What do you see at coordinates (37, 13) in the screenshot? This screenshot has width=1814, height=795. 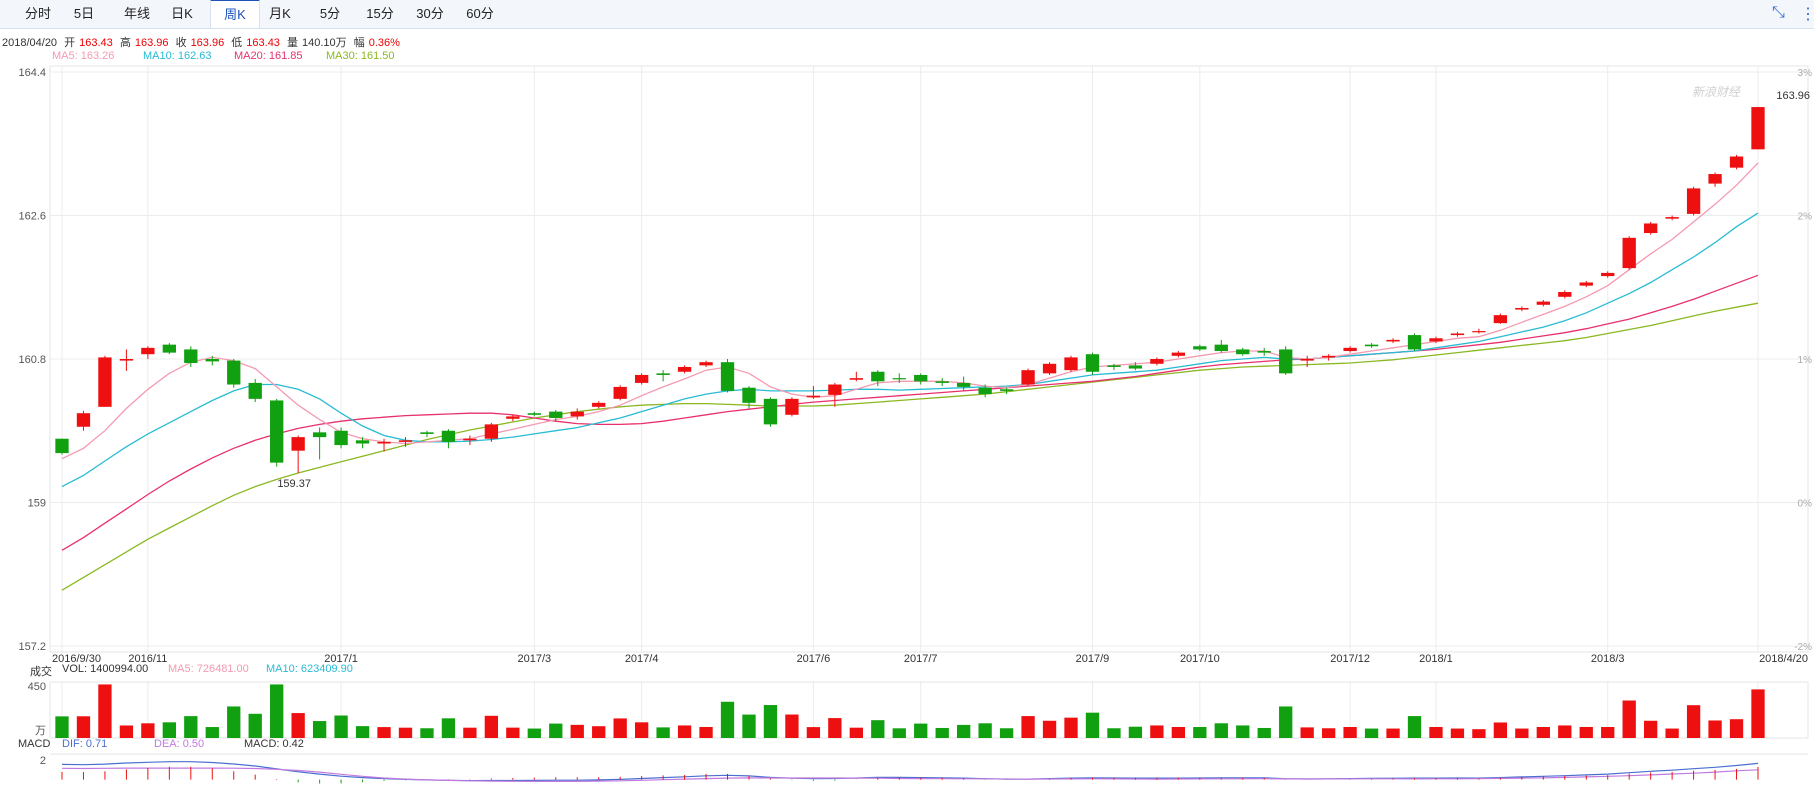 I see `tab-0: 分时` at bounding box center [37, 13].